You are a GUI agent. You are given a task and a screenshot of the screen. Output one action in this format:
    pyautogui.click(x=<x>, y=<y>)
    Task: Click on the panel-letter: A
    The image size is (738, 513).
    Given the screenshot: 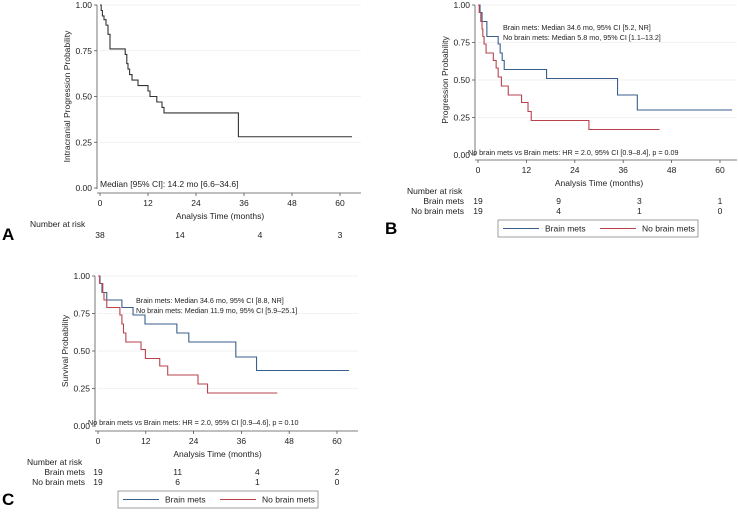 What is the action you would take?
    pyautogui.click(x=8, y=234)
    